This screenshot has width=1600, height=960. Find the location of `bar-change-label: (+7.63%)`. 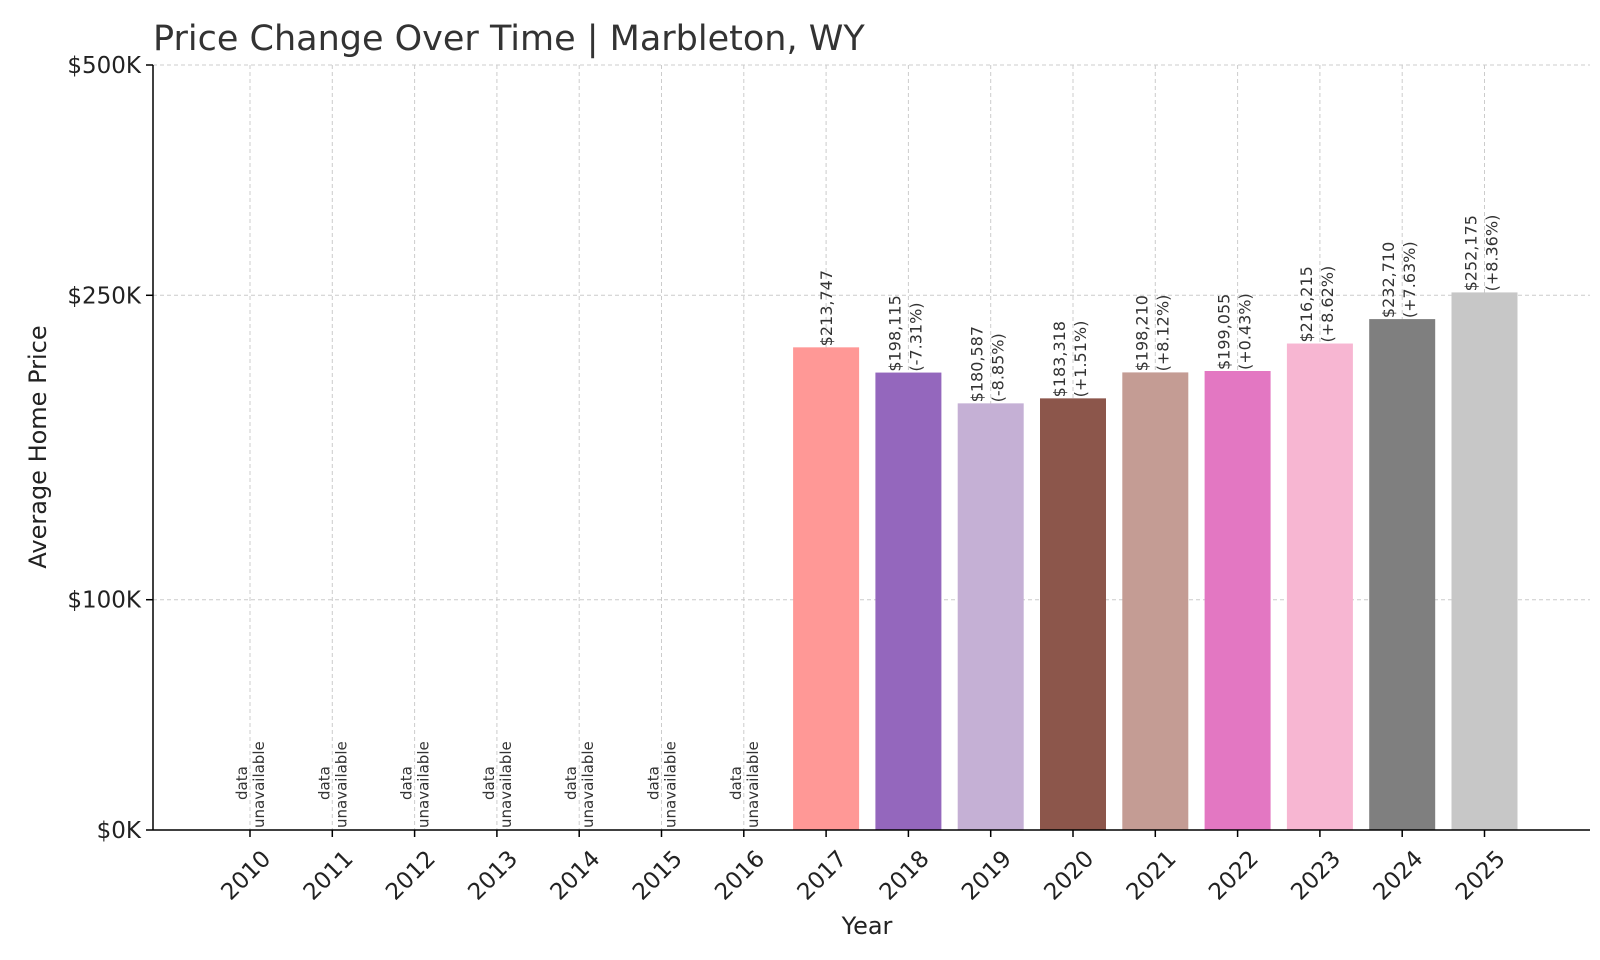

bar-change-label: (+7.63%) is located at coordinates (1409, 279).